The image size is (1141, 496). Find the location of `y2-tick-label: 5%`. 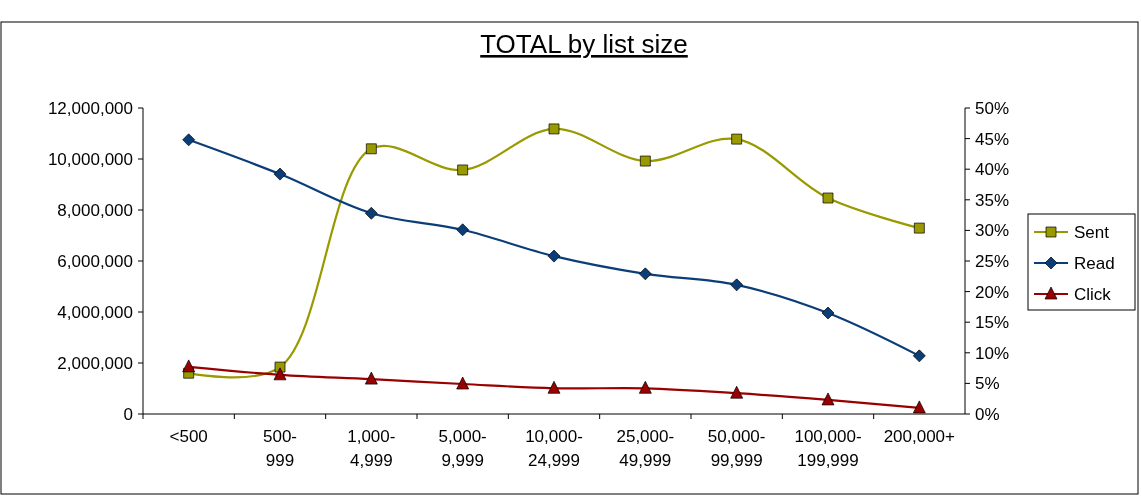

y2-tick-label: 5% is located at coordinates (987, 384).